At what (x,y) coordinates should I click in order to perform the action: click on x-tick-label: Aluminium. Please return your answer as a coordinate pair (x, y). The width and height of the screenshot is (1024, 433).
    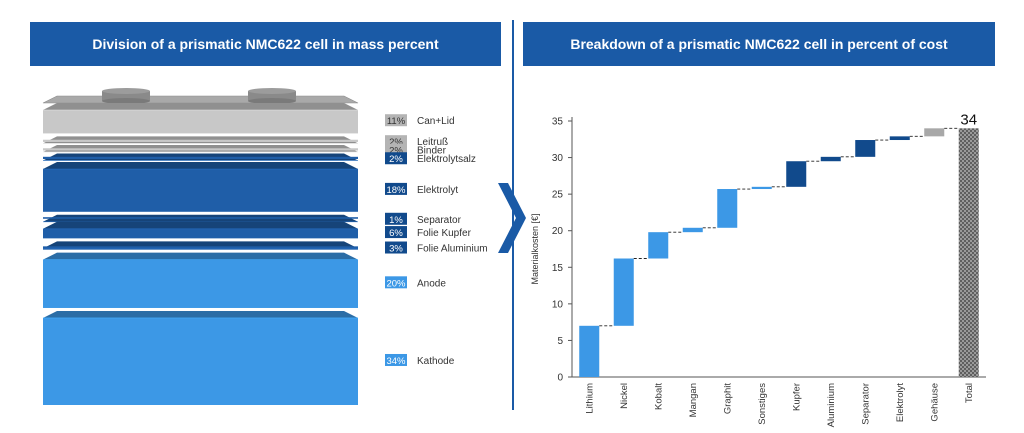
    Looking at the image, I should click on (831, 405).